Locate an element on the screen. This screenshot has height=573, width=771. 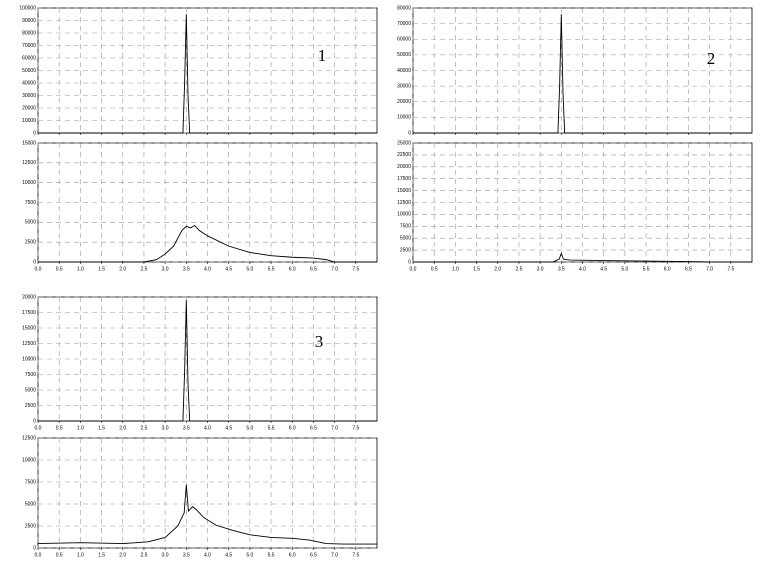
panel-number: 1 is located at coordinates (322, 55).